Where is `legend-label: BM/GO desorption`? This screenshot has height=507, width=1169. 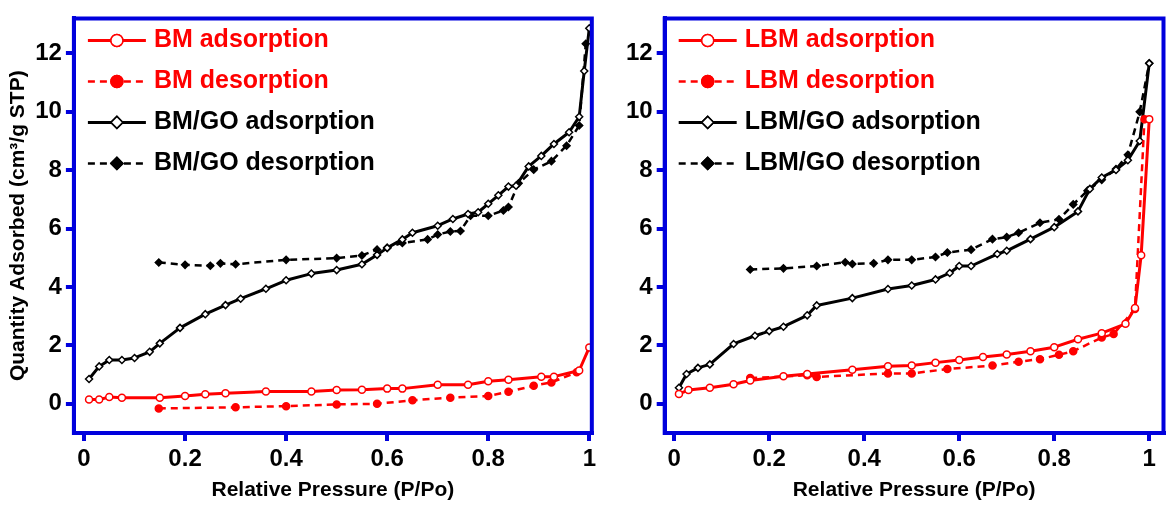
legend-label: BM/GO desorption is located at coordinates (264, 161).